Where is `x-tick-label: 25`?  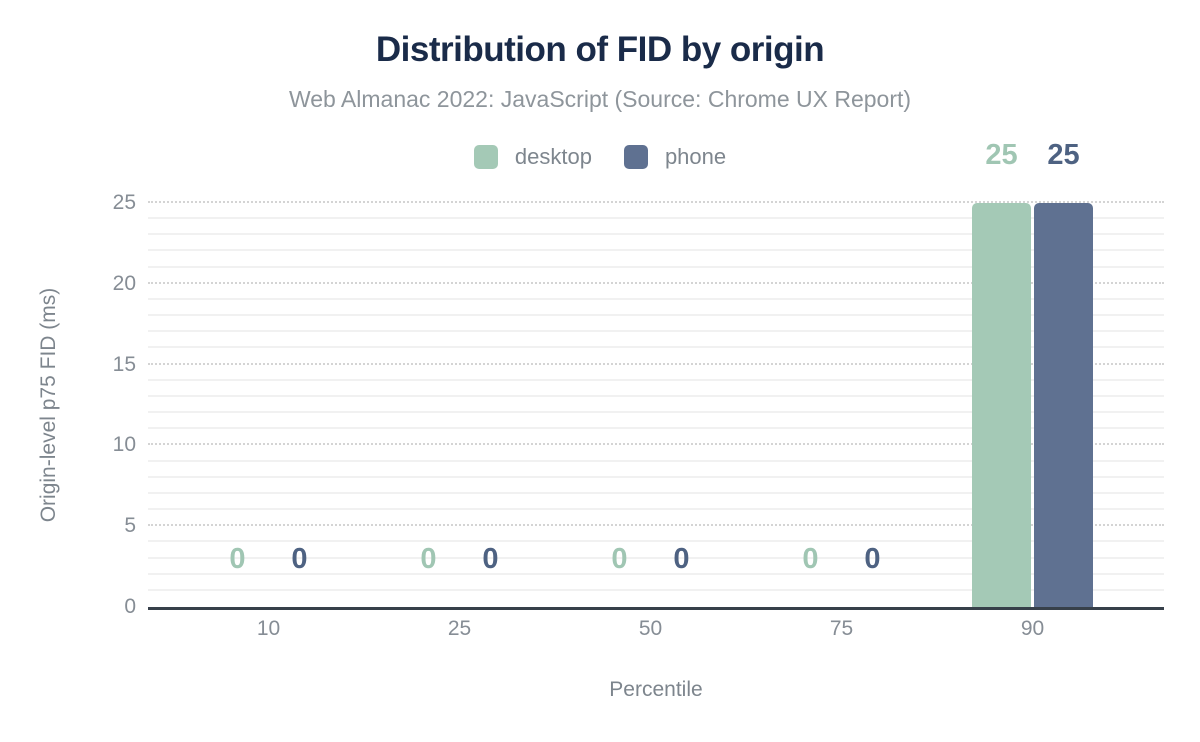 x-tick-label: 25 is located at coordinates (459, 628).